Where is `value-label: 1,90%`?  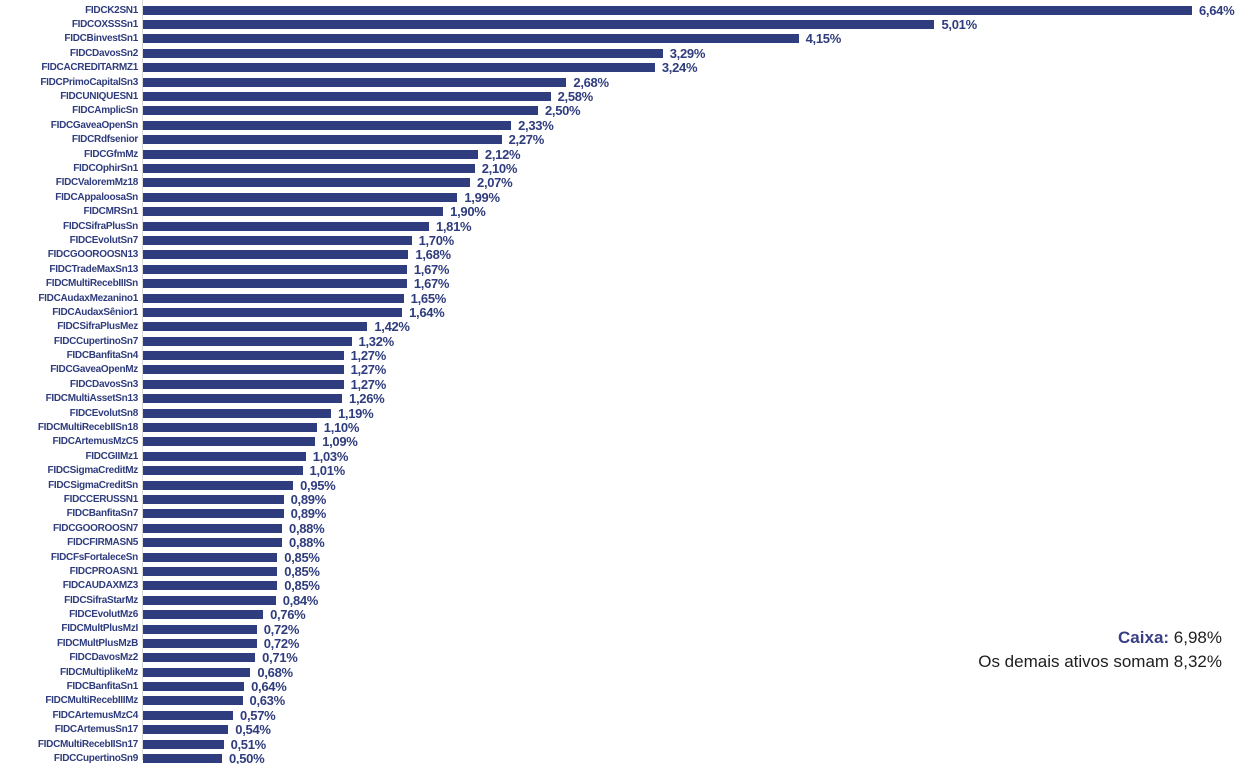
value-label: 1,90% is located at coordinates (468, 212).